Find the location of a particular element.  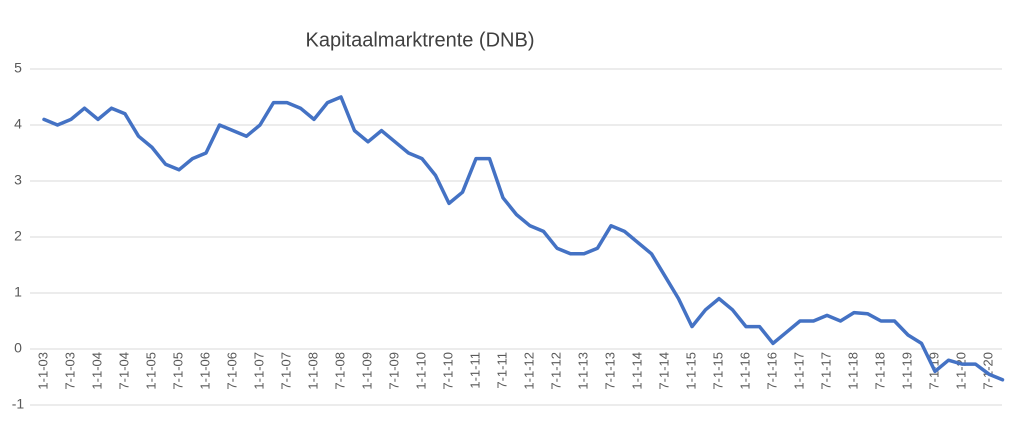

y-tick-label: 3 is located at coordinates (18, 180).